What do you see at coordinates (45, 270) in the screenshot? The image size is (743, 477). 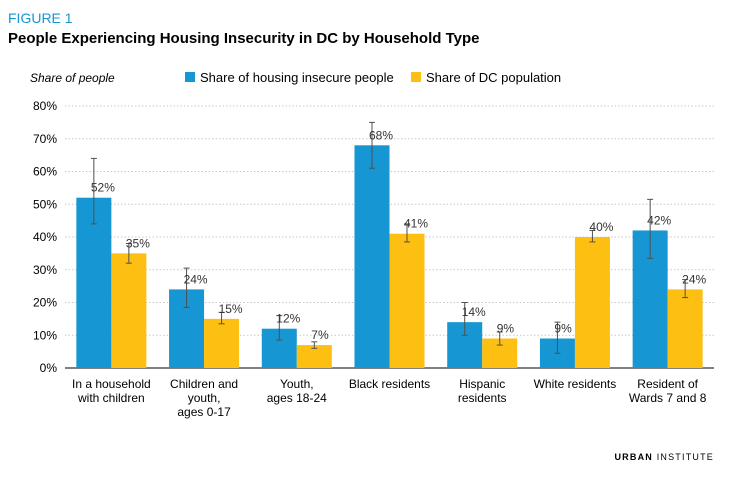 I see `y-tick-label: 30%` at bounding box center [45, 270].